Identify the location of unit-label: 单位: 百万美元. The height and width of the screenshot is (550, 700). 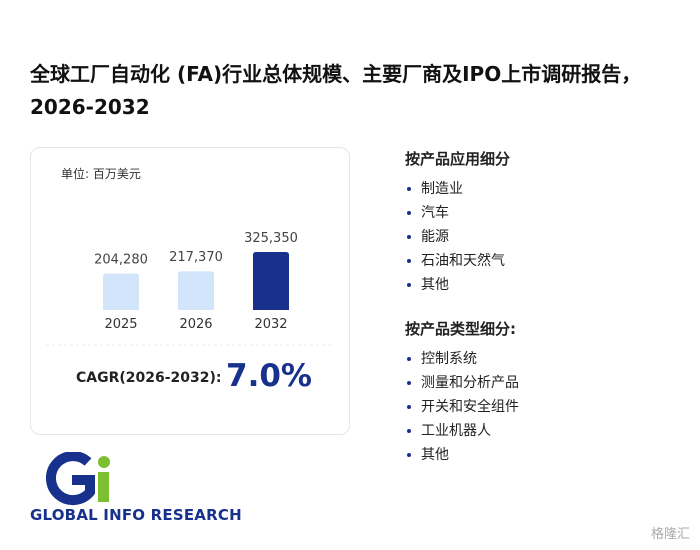
(101, 174).